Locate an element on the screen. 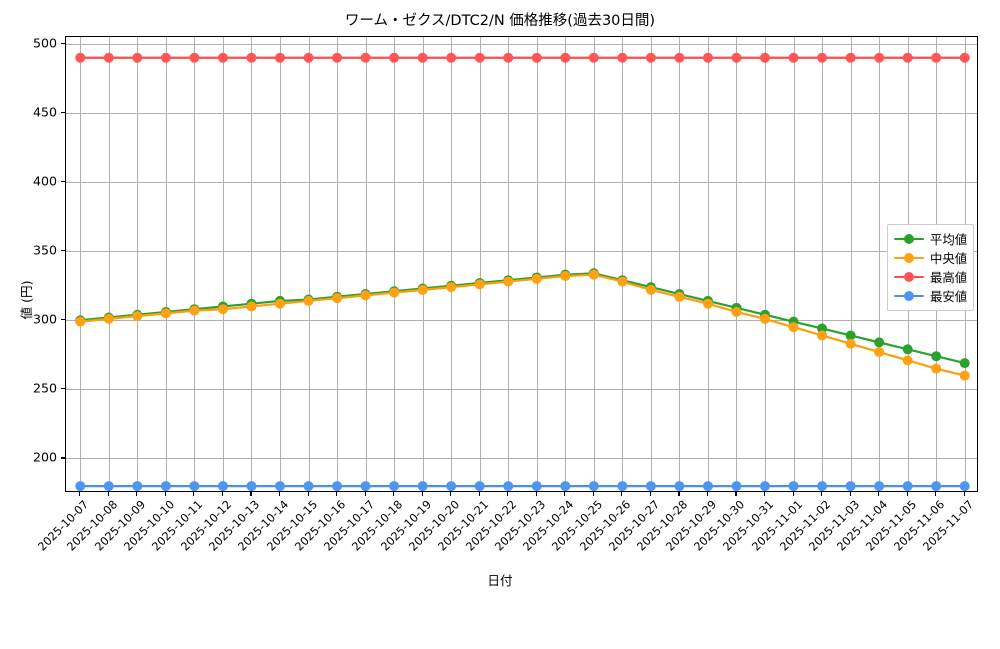 The height and width of the screenshot is (649, 1000). legend-item-1: 平均値 is located at coordinates (930, 238).